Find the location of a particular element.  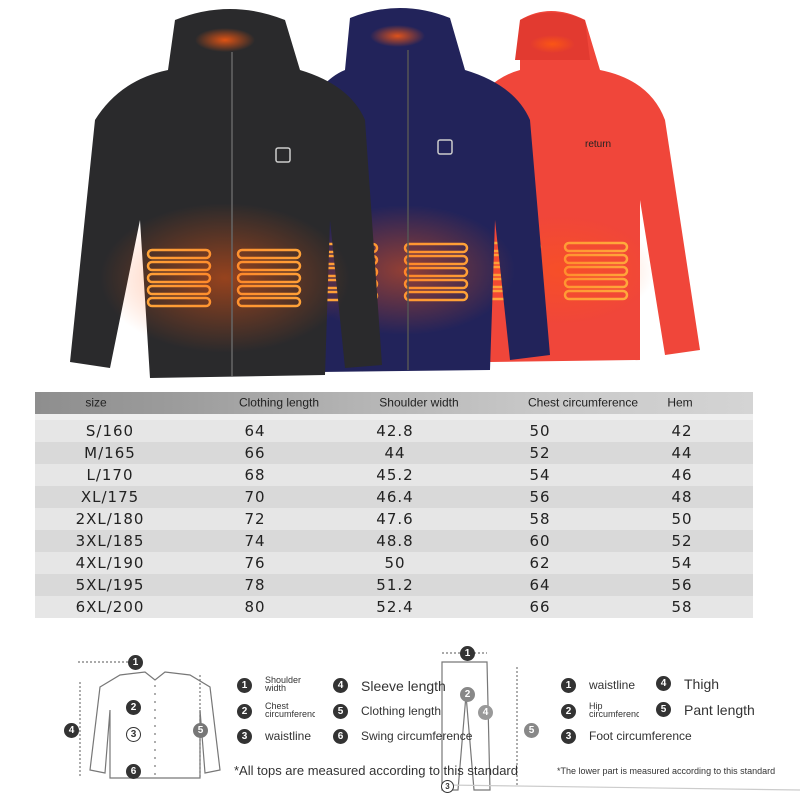

table-cell-shoulder-width: 47.6 is located at coordinates (395, 519).